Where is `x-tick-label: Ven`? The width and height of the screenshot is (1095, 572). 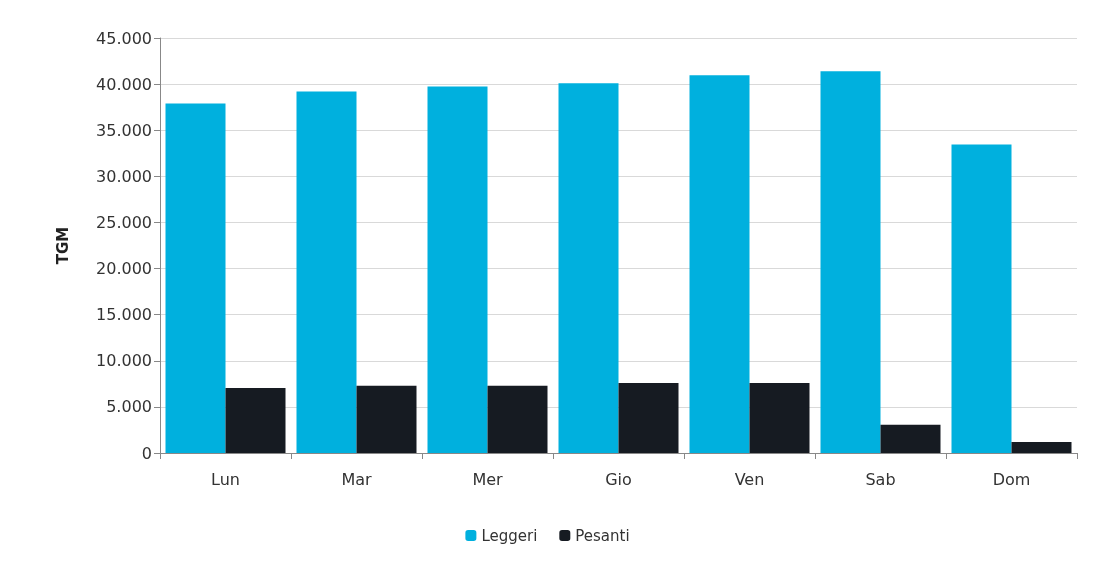
x-tick-label: Ven is located at coordinates (749, 479).